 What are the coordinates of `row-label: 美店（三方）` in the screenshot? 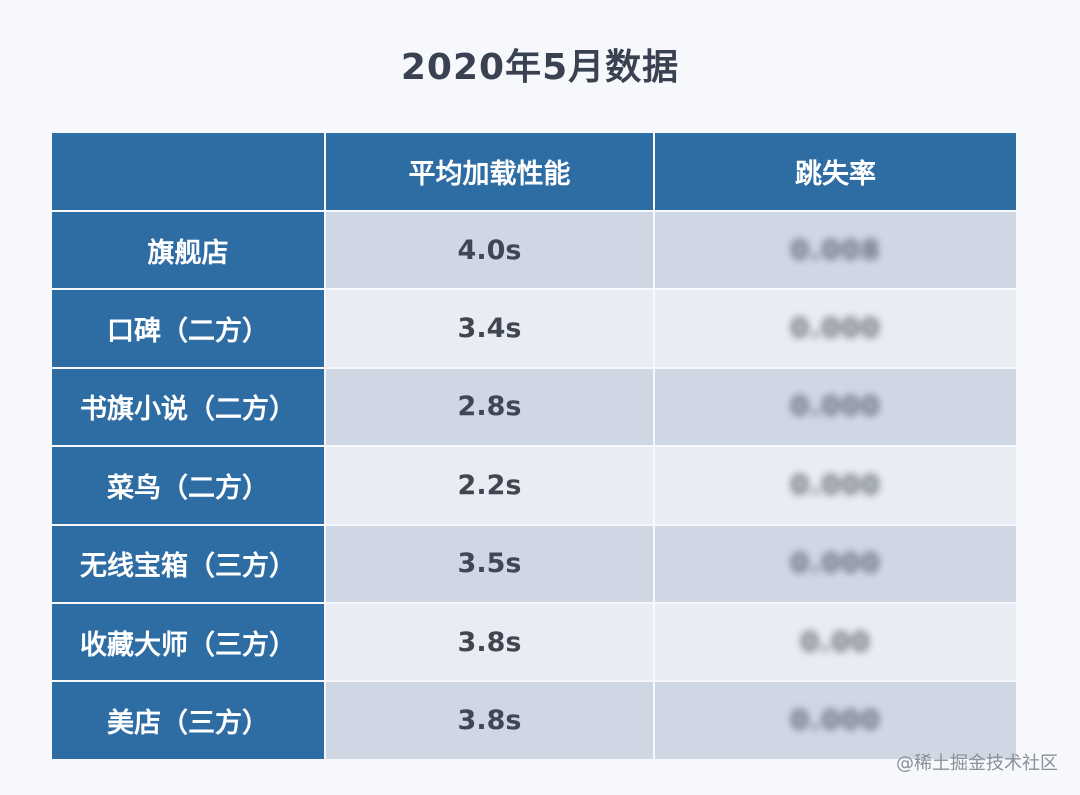 It's located at (188, 720).